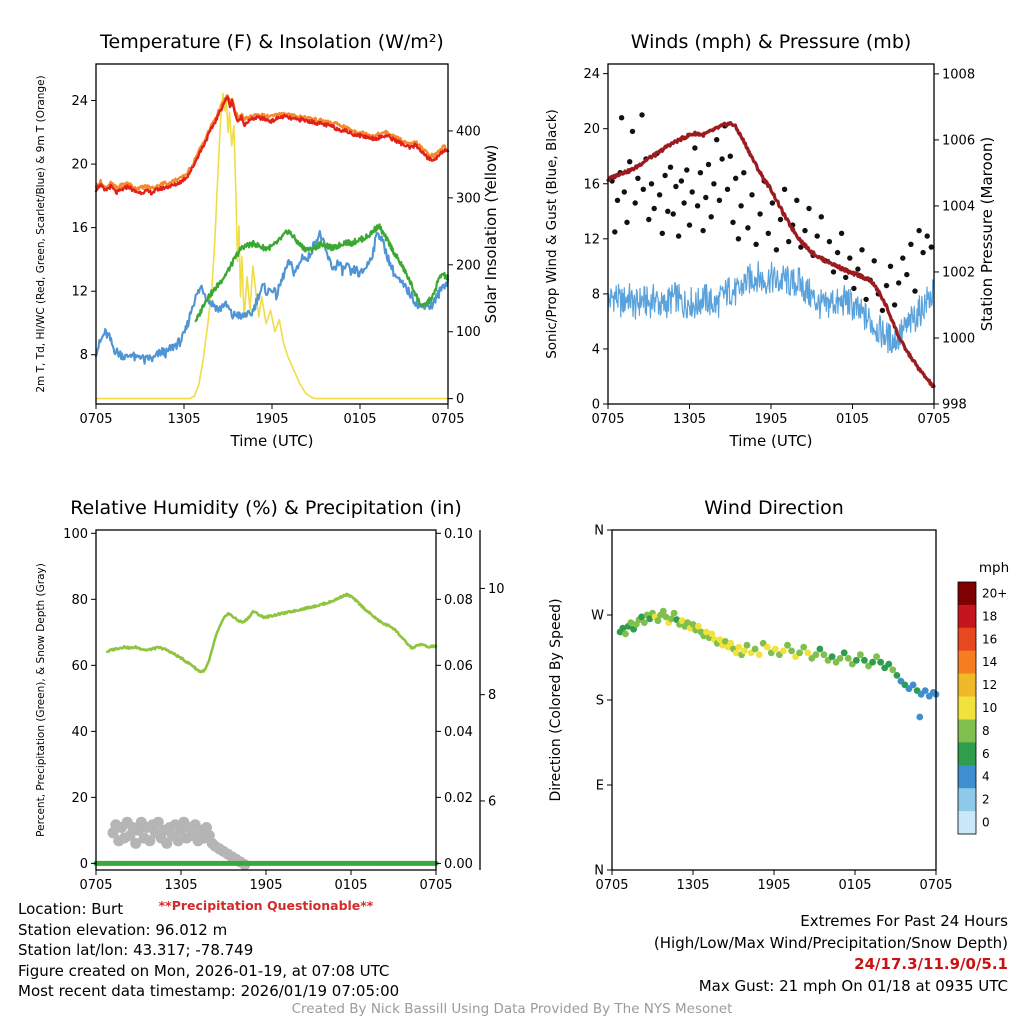 This screenshot has height=1024, width=1024. What do you see at coordinates (601, 701) in the screenshot?
I see `y-axis: N E S W N` at bounding box center [601, 701].